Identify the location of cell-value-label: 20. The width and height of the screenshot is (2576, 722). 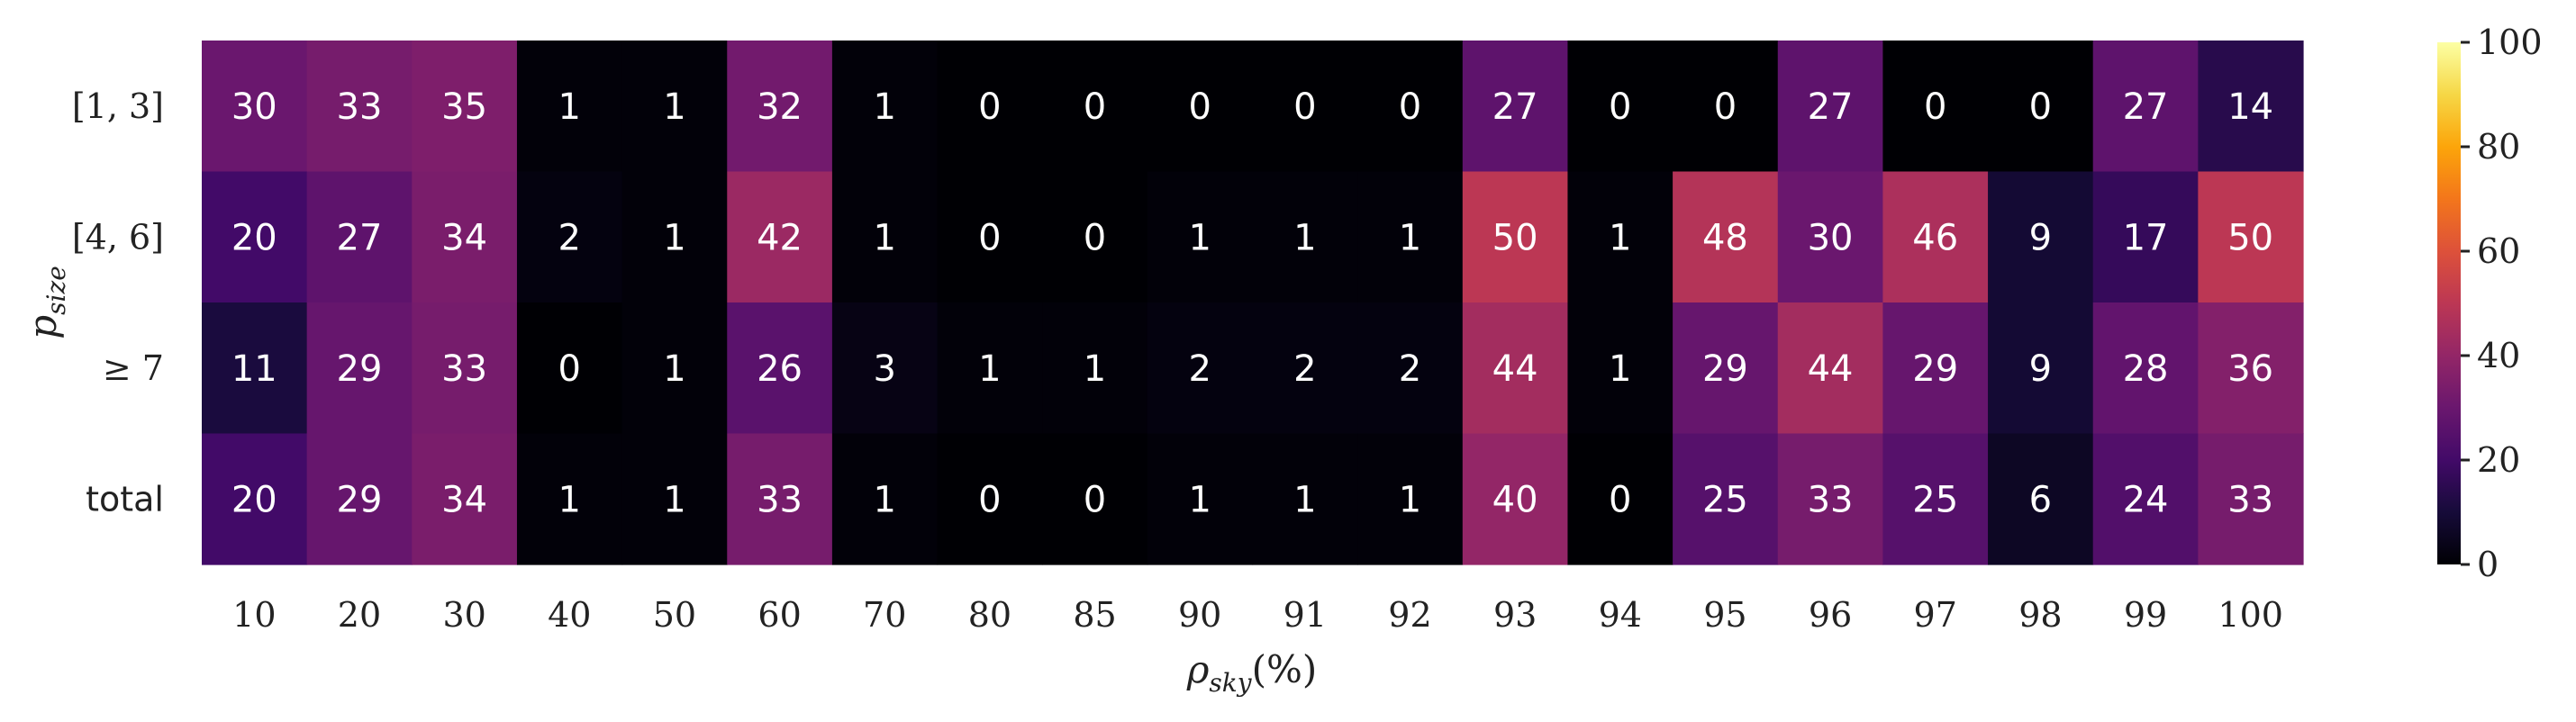
(254, 237).